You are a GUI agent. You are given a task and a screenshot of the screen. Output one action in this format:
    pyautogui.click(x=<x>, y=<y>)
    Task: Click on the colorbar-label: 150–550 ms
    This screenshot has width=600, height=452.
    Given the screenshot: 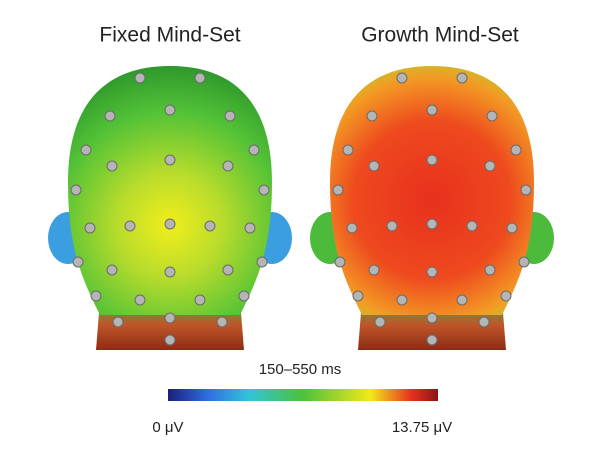 What is the action you would take?
    pyautogui.click(x=300, y=369)
    